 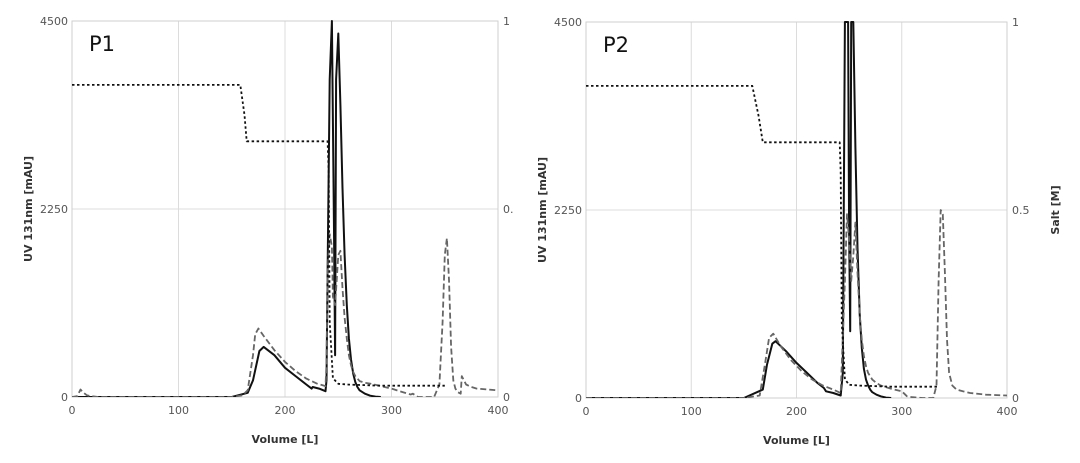 I want to click on panel-label: P2, so click(x=616, y=45).